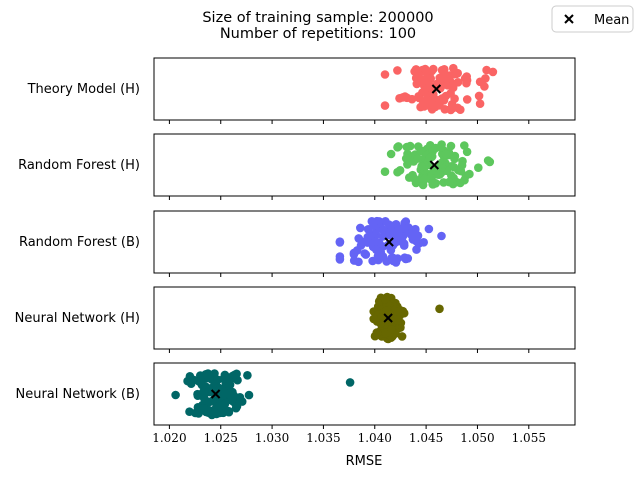  Describe the element at coordinates (375, 438) in the screenshot. I see `x-tick-label: 1.040` at that location.